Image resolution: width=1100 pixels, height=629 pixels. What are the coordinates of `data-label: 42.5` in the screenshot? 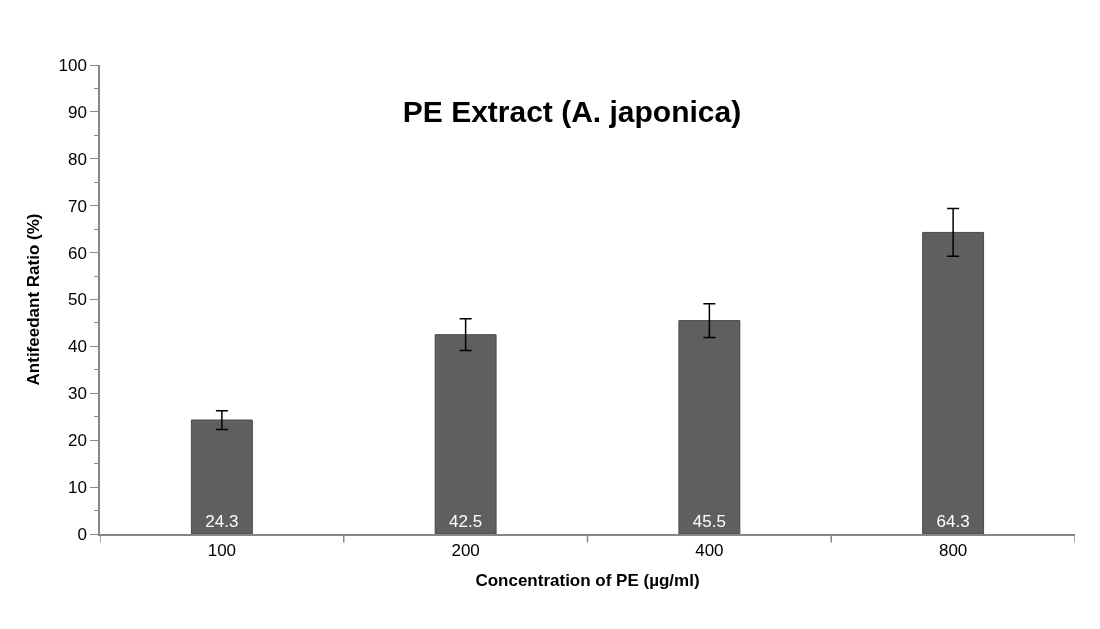 It's located at (466, 521).